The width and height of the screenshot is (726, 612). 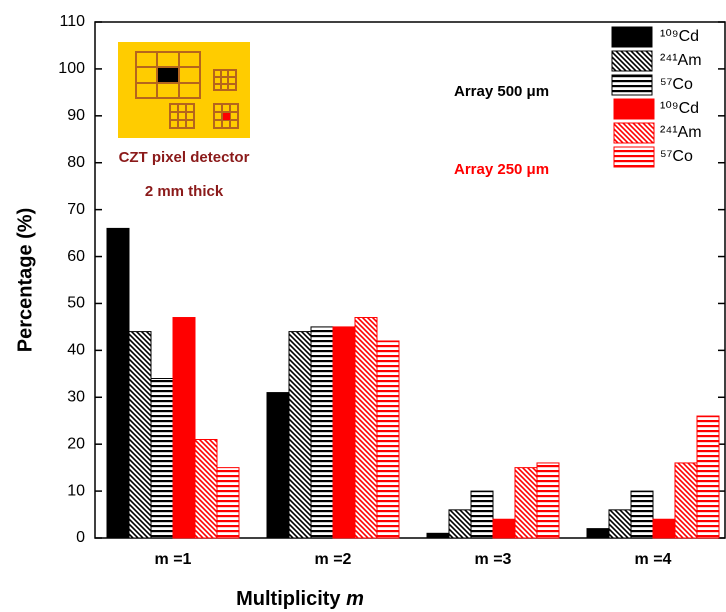 What do you see at coordinates (501, 169) in the screenshot?
I see `annotation: Array 250 μm` at bounding box center [501, 169].